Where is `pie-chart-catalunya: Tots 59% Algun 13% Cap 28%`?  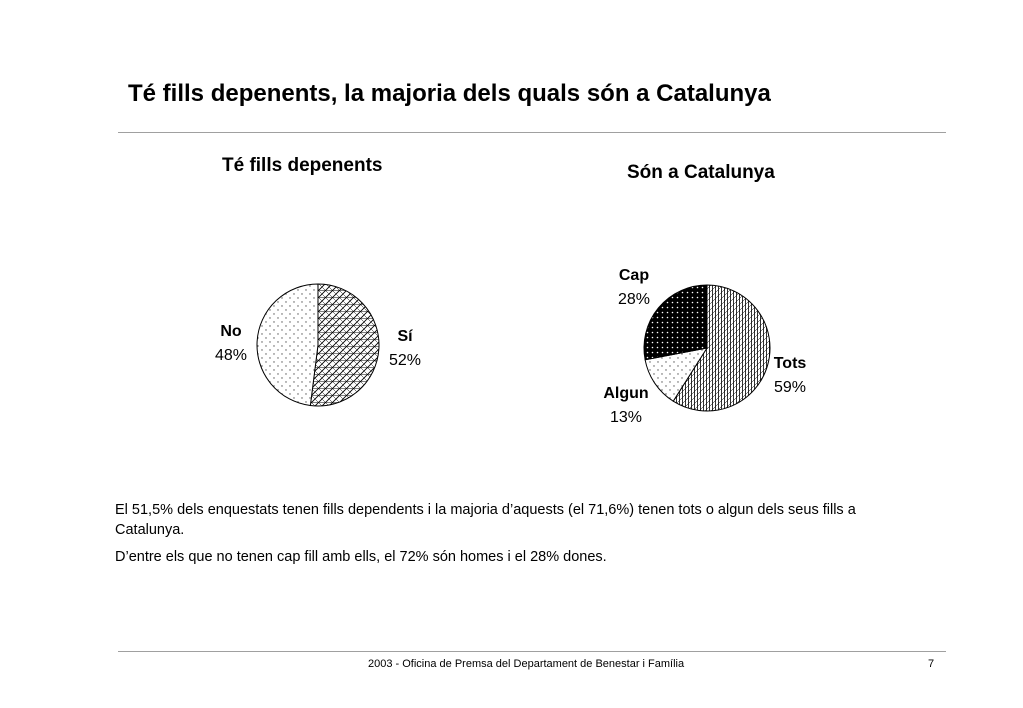
pie-chart-catalunya: Tots 59% Algun 13% Cap 28% is located at coordinates (704, 346).